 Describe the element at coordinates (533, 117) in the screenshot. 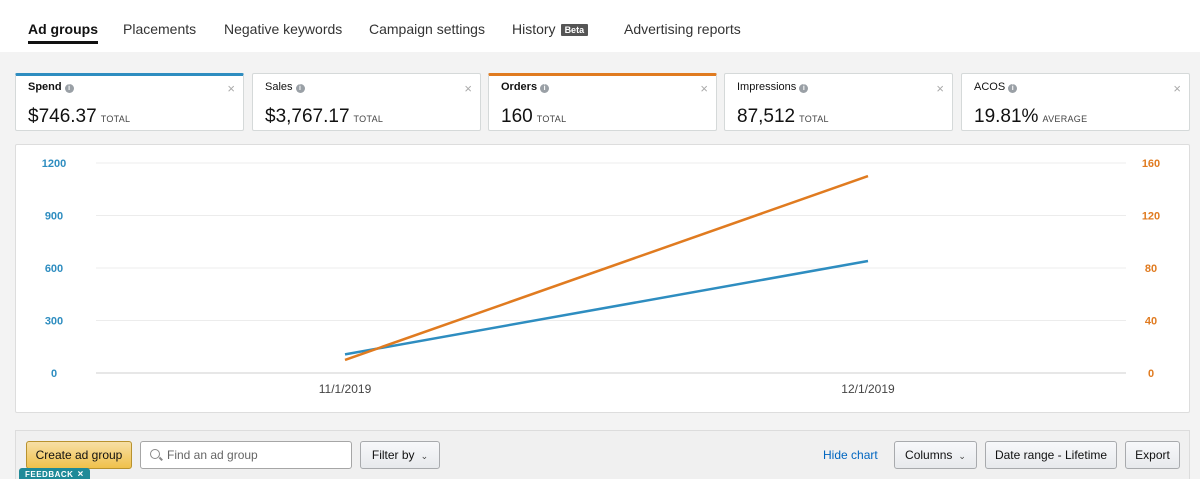

I see `metric-value: 160 TOTAL` at that location.